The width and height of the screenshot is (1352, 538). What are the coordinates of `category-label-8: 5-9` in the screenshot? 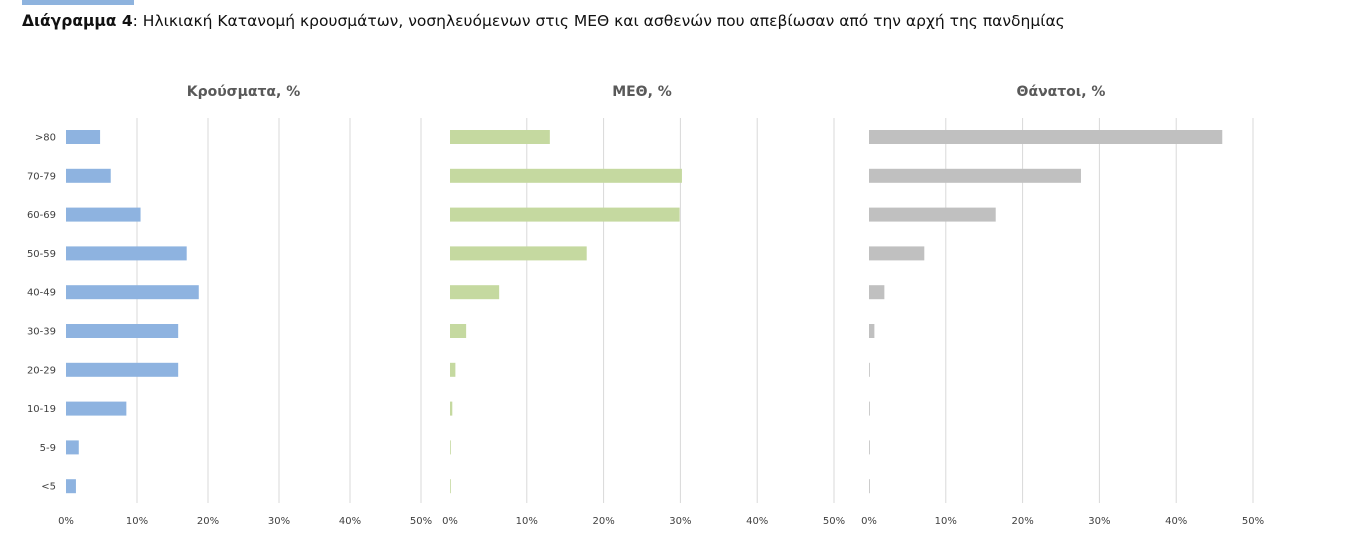 It's located at (48, 448).